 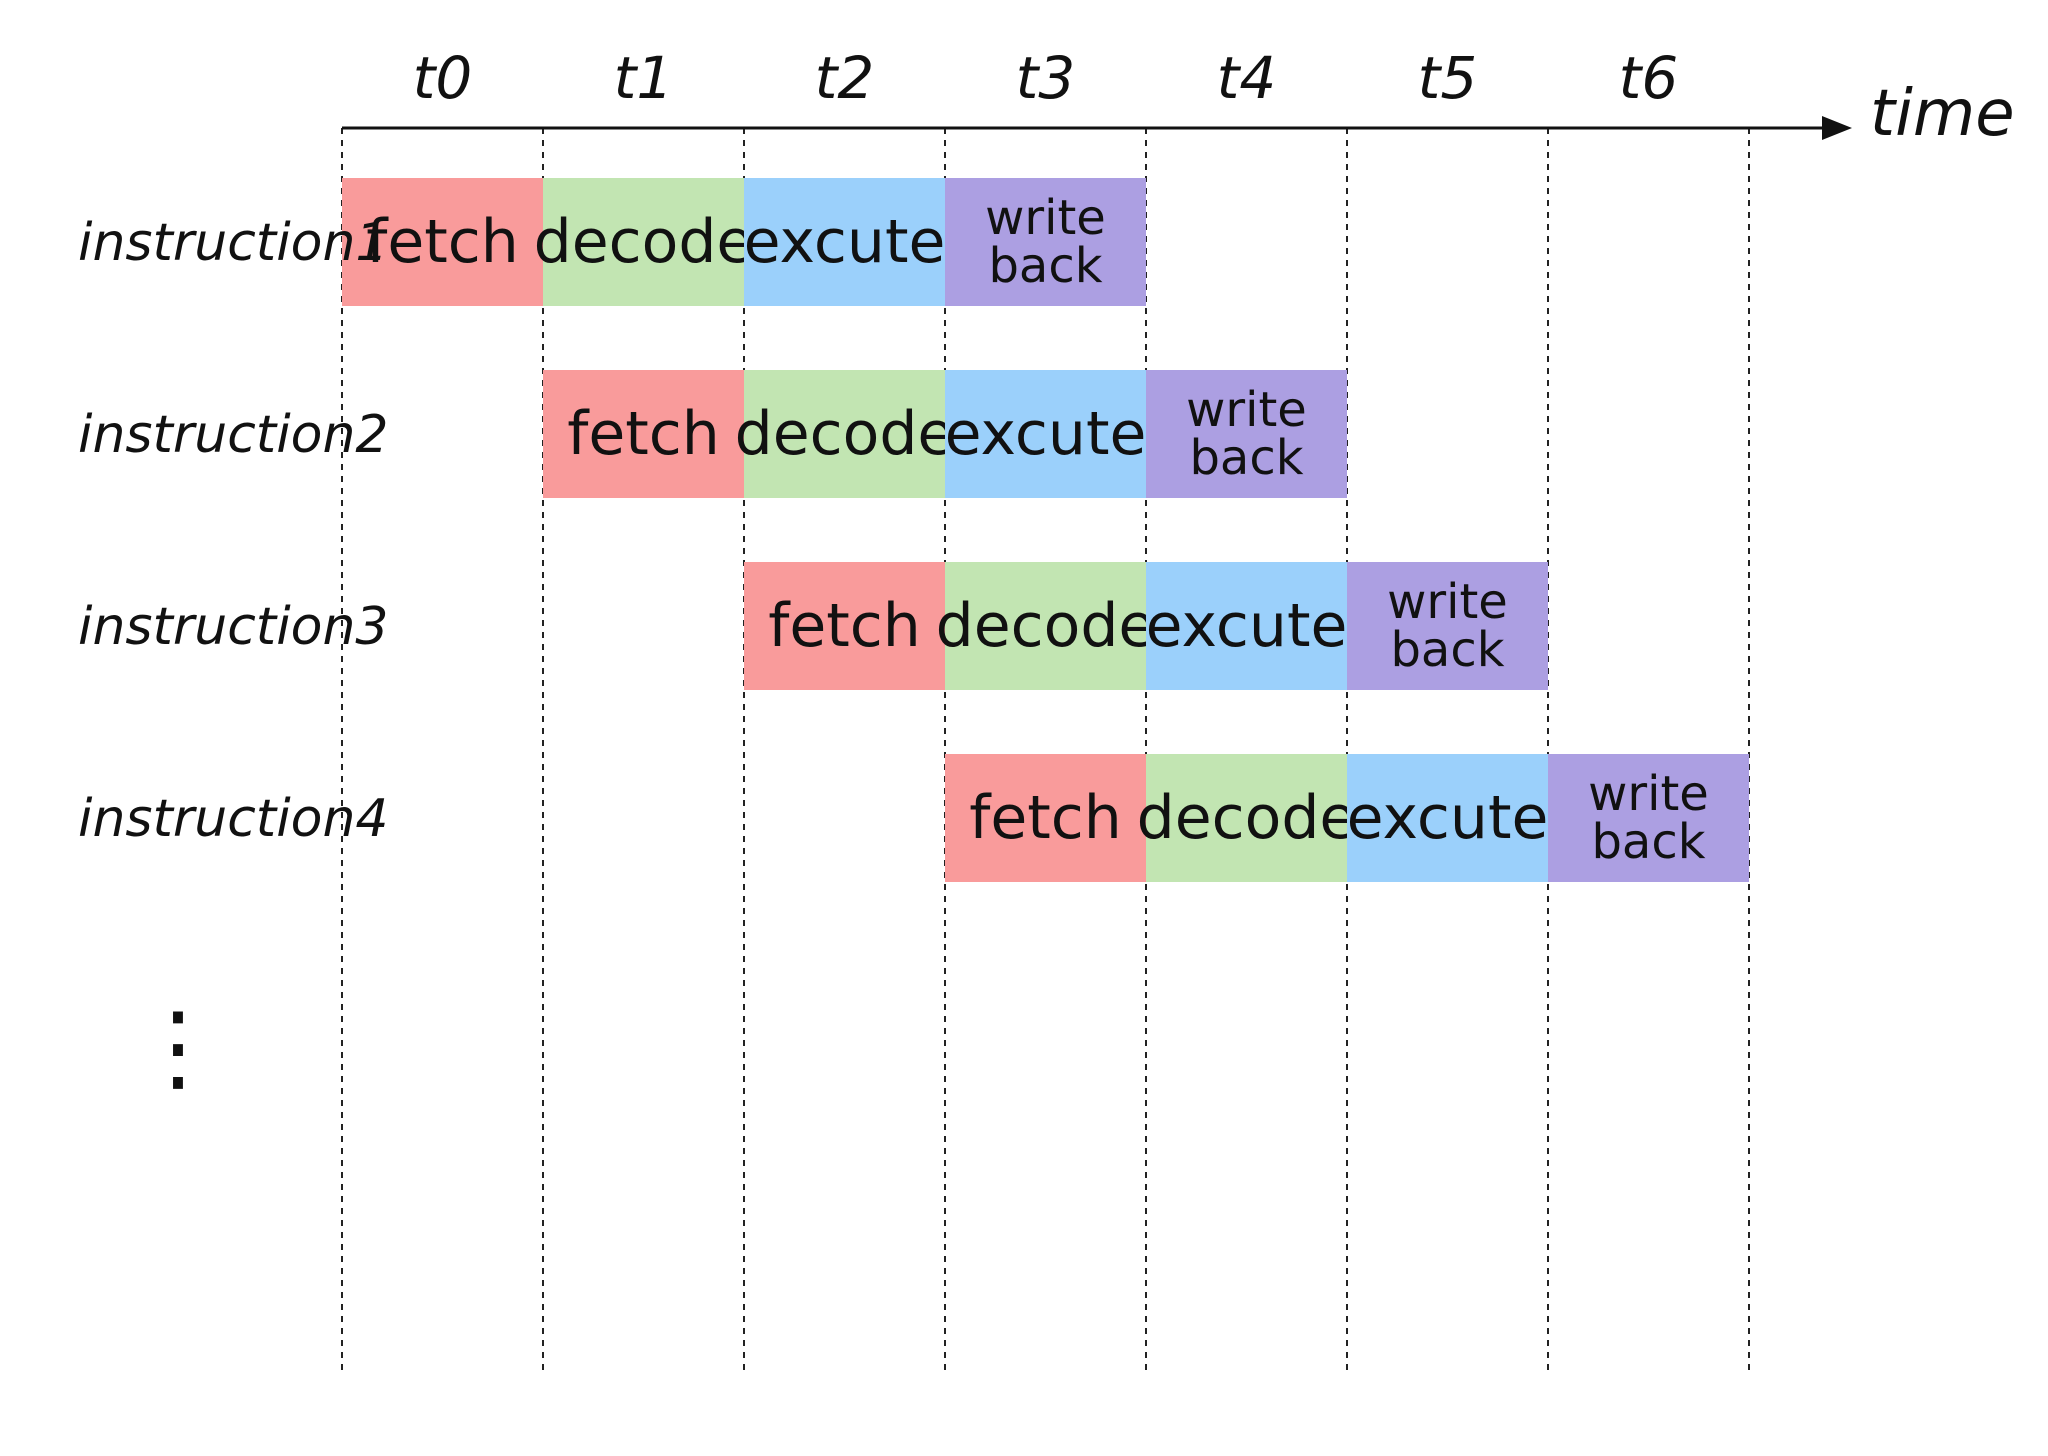 What do you see at coordinates (1942, 114) in the screenshot?
I see `time-axis-label: time` at bounding box center [1942, 114].